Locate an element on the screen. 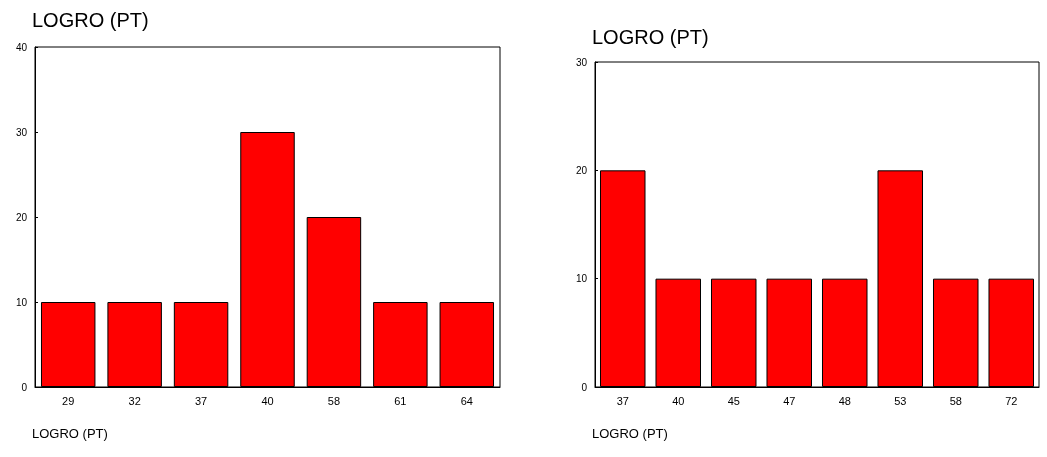  x-tick-label: 61 is located at coordinates (400, 400).